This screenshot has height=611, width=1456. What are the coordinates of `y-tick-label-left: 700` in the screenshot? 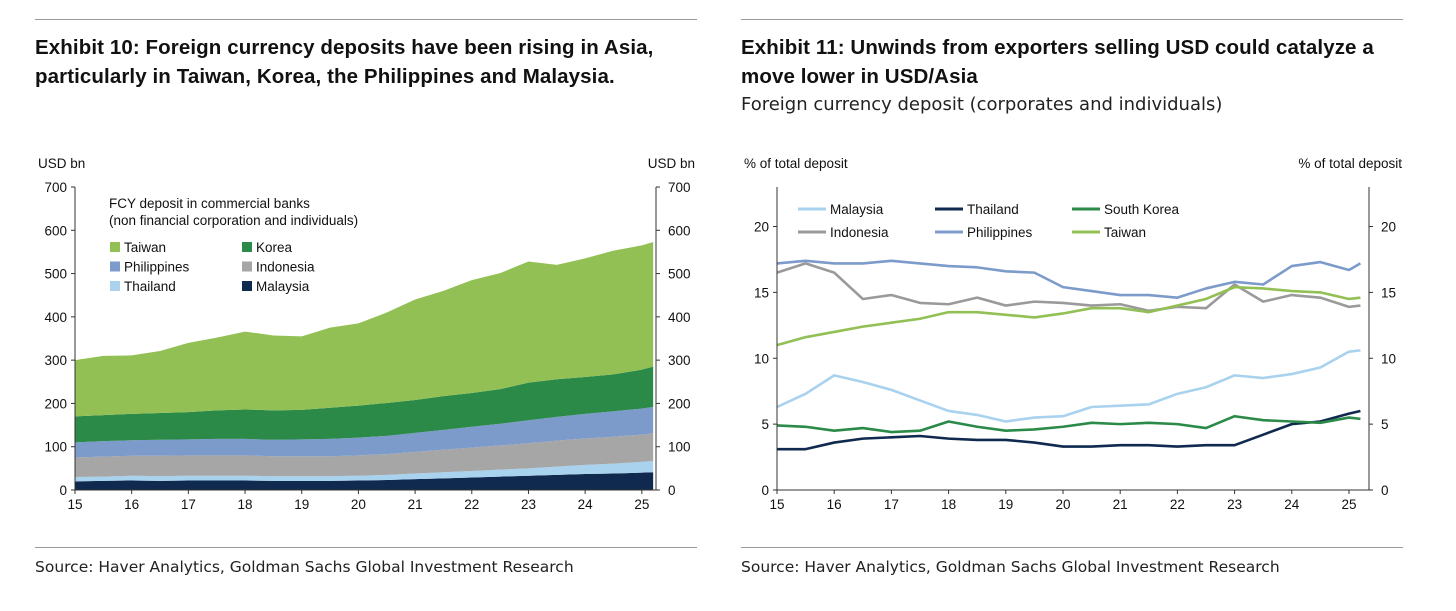 It's located at (55, 187).